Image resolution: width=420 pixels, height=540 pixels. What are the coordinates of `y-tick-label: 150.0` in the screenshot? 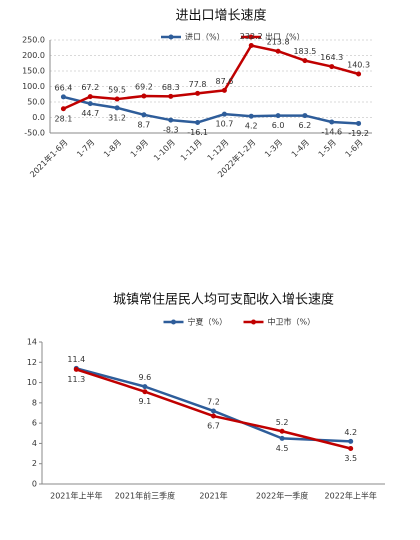 It's located at (33, 71).